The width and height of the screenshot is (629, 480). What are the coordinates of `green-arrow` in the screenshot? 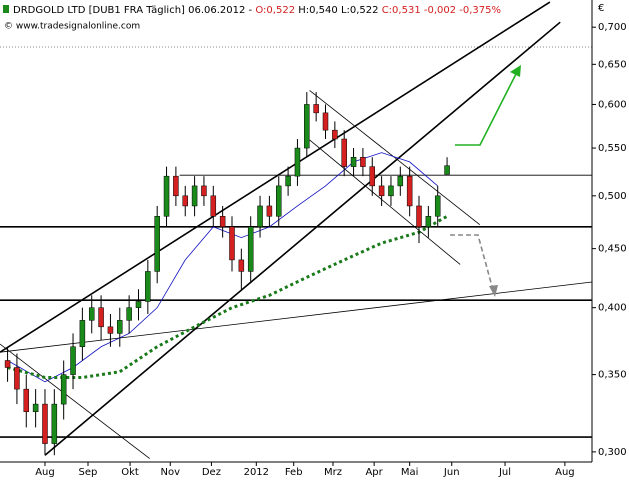 It's located at (487, 107).